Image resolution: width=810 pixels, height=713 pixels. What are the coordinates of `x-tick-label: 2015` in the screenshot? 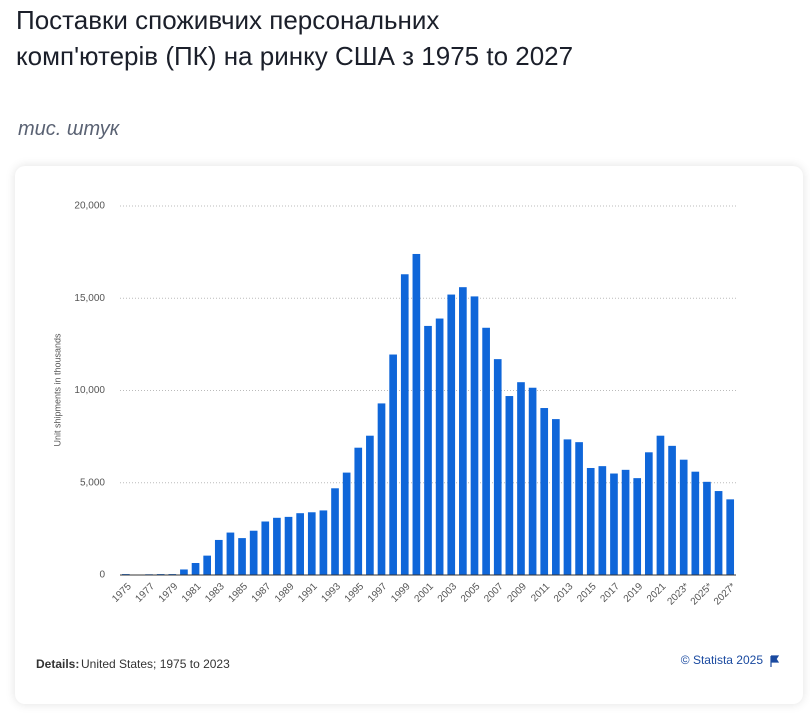 It's located at (587, 593).